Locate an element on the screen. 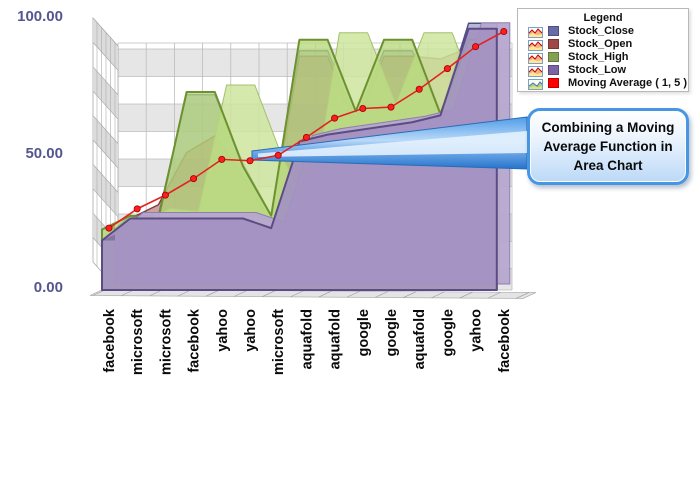 This screenshot has width=697, height=478. legend-item: Stock_Close is located at coordinates (603, 31).